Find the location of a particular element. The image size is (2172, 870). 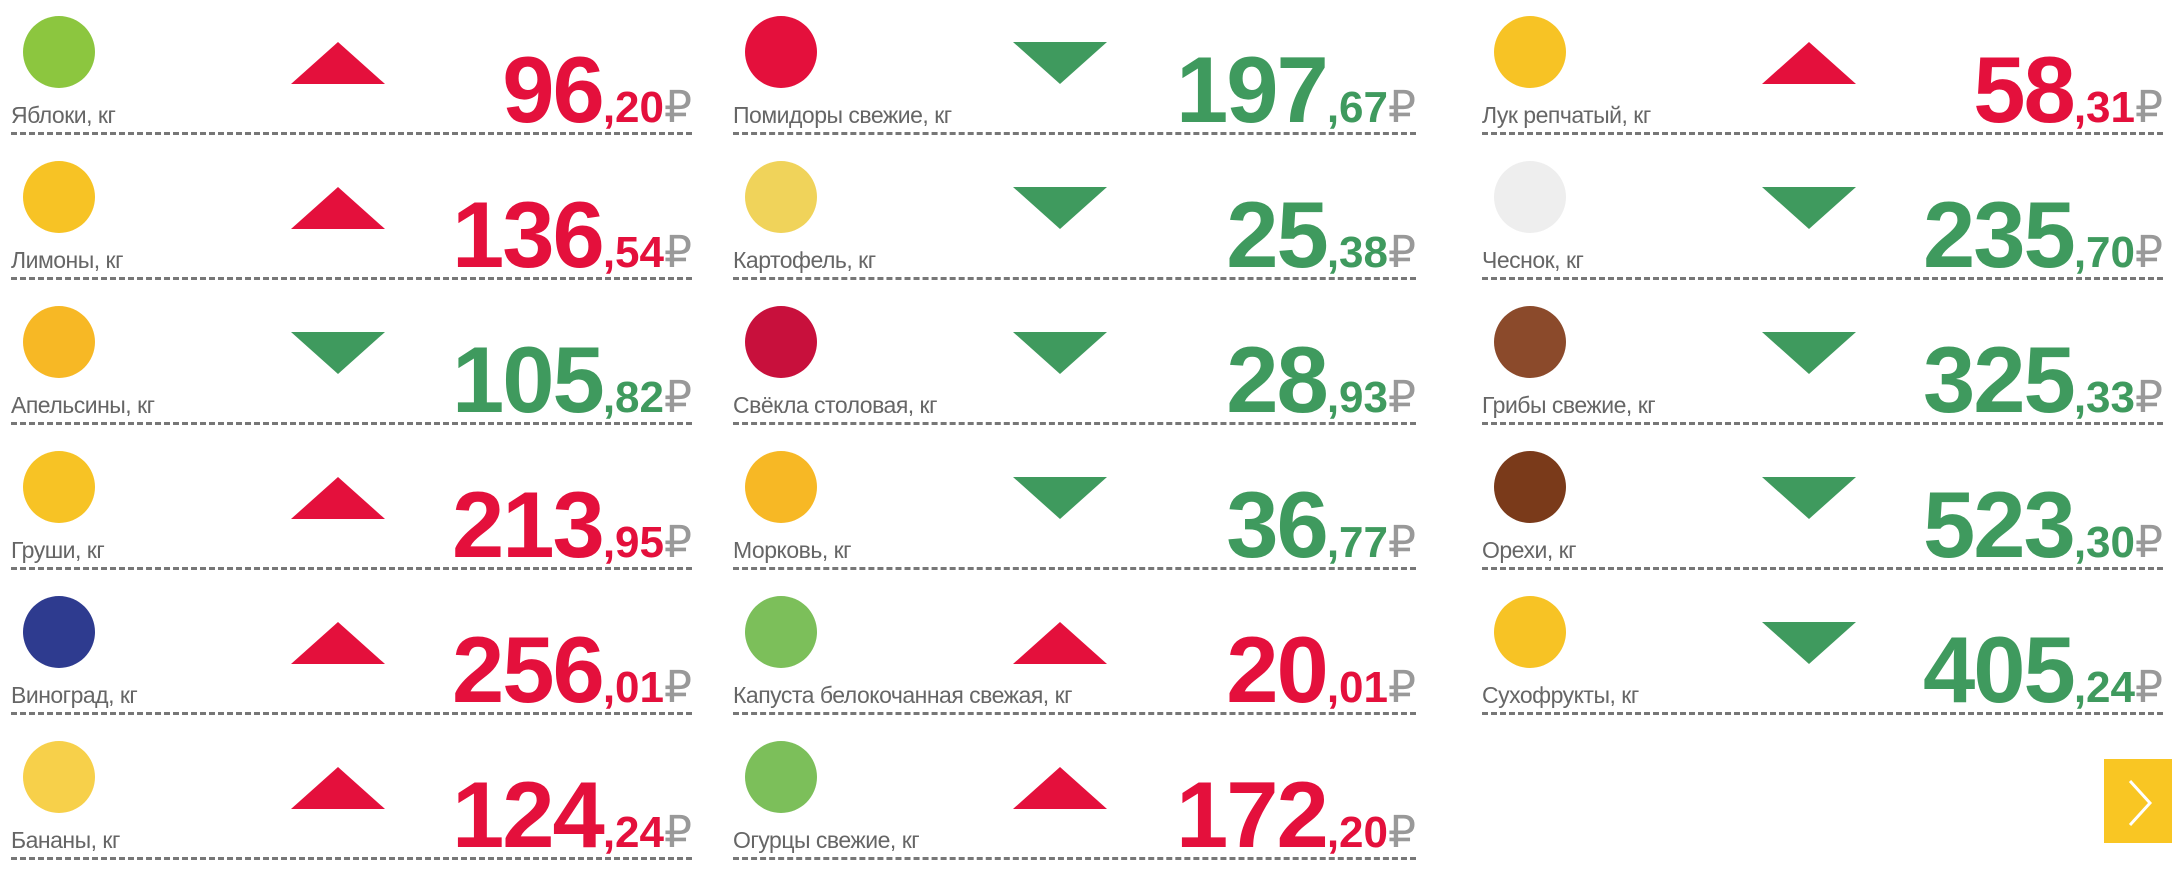

price-fraction: ,01 is located at coordinates (633, 687).